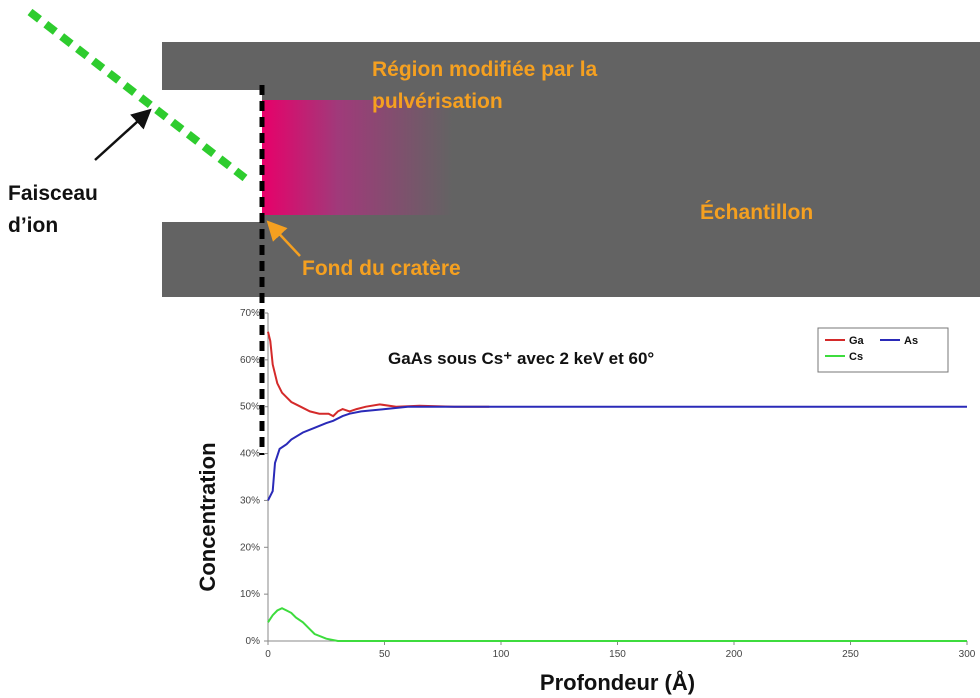 Image resolution: width=980 pixels, height=698 pixels. What do you see at coordinates (357, 157) in the screenshot?
I see `modified-region` at bounding box center [357, 157].